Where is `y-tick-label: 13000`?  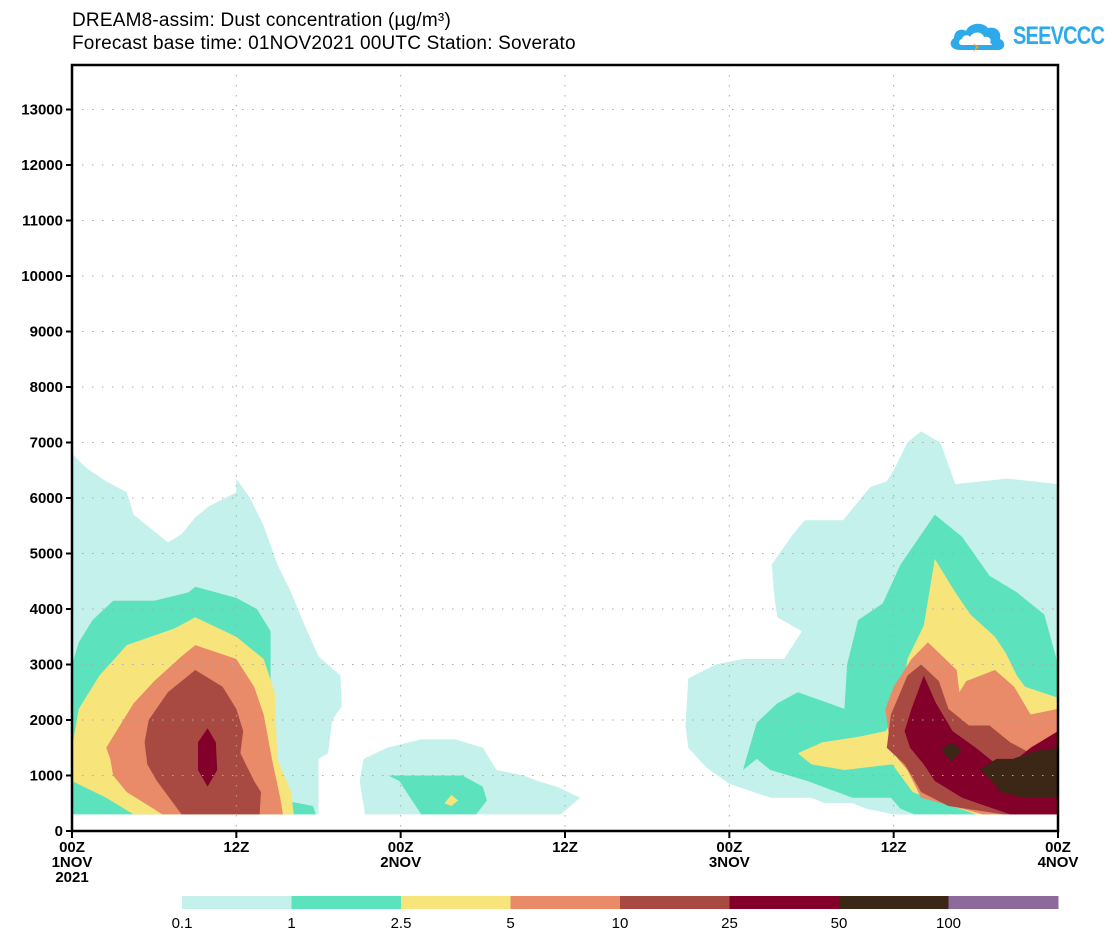
y-tick-label: 13000 is located at coordinates (42, 110).